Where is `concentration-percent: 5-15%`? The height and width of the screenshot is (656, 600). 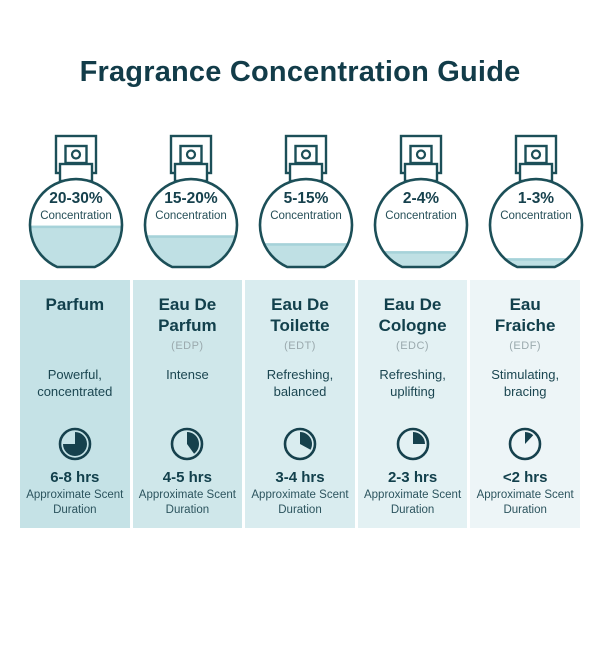 concentration-percent: 5-15% is located at coordinates (306, 198).